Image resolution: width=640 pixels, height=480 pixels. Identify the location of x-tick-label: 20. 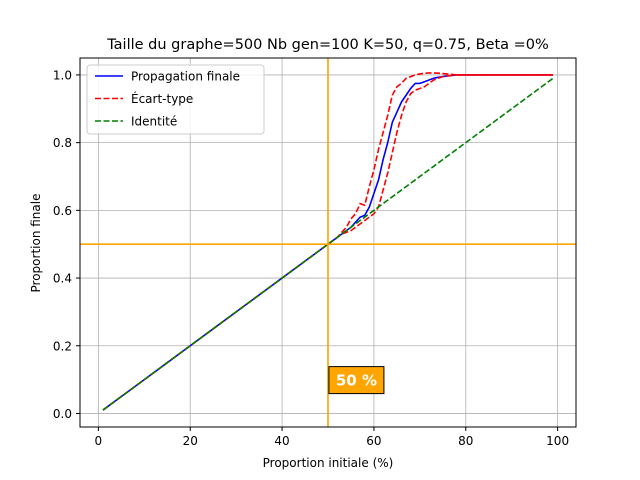
(190, 441).